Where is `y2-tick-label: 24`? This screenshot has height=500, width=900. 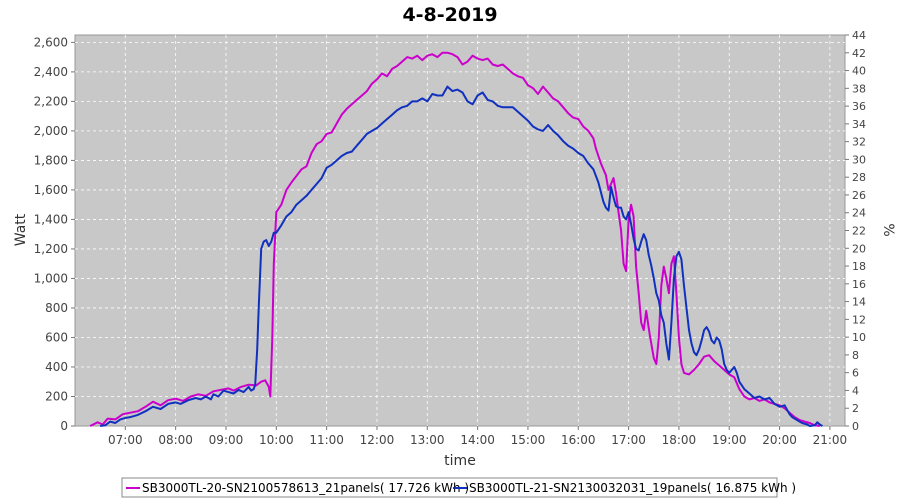 y2-tick-label: 24 is located at coordinates (859, 213).